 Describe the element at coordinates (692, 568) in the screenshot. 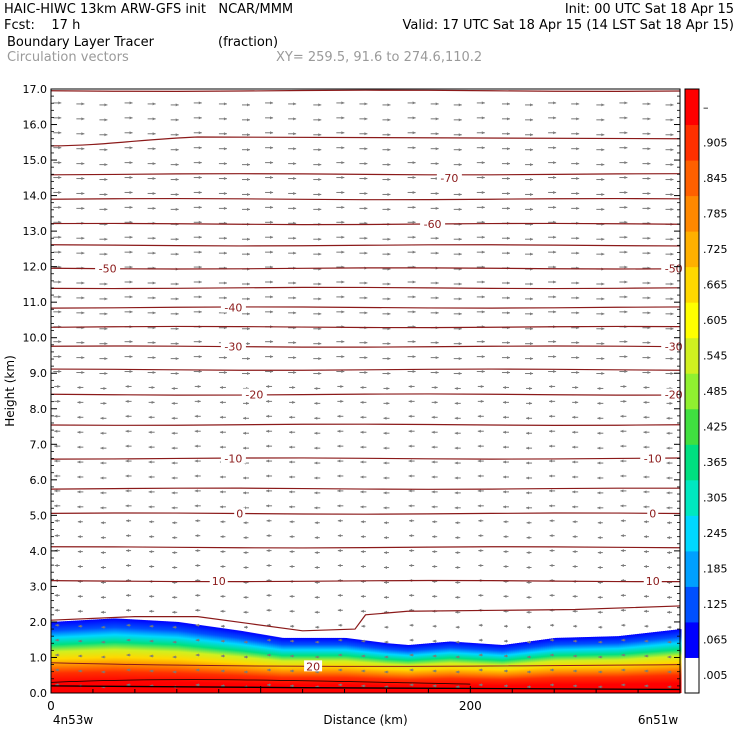

I see `colorbar-swatch` at that location.